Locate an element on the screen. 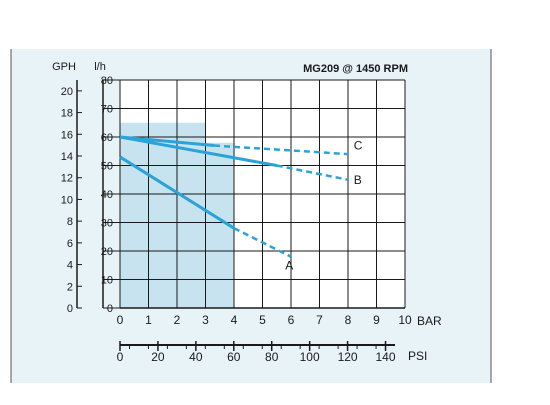  lh-tick-label: 30 is located at coordinates (107, 224).